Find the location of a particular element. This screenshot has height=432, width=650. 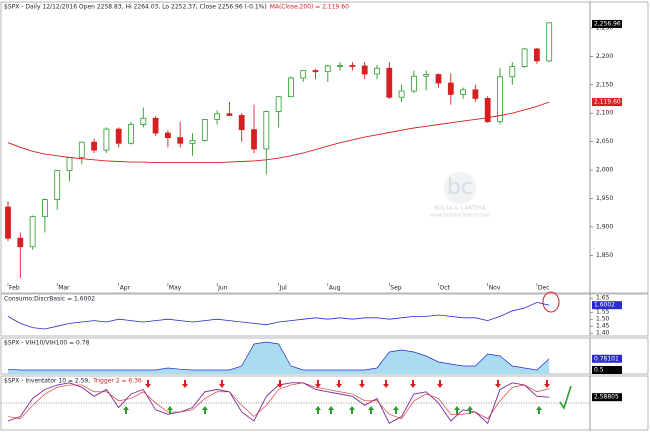

value-box-label: 2,256.96 is located at coordinates (607, 23).